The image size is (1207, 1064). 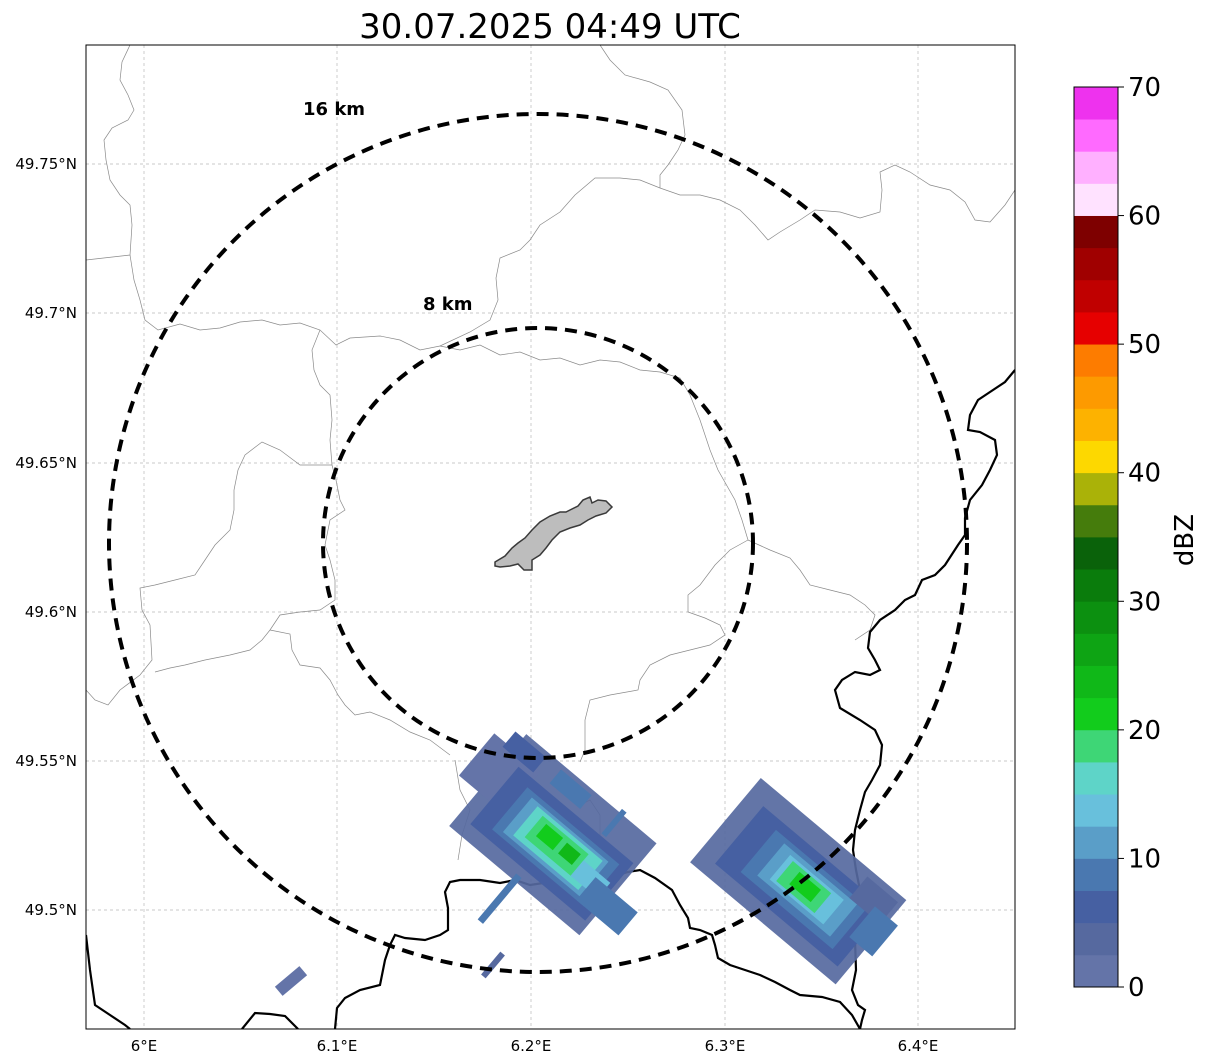 I want to click on colorbar-tick-label: 70, so click(x=1144, y=88).